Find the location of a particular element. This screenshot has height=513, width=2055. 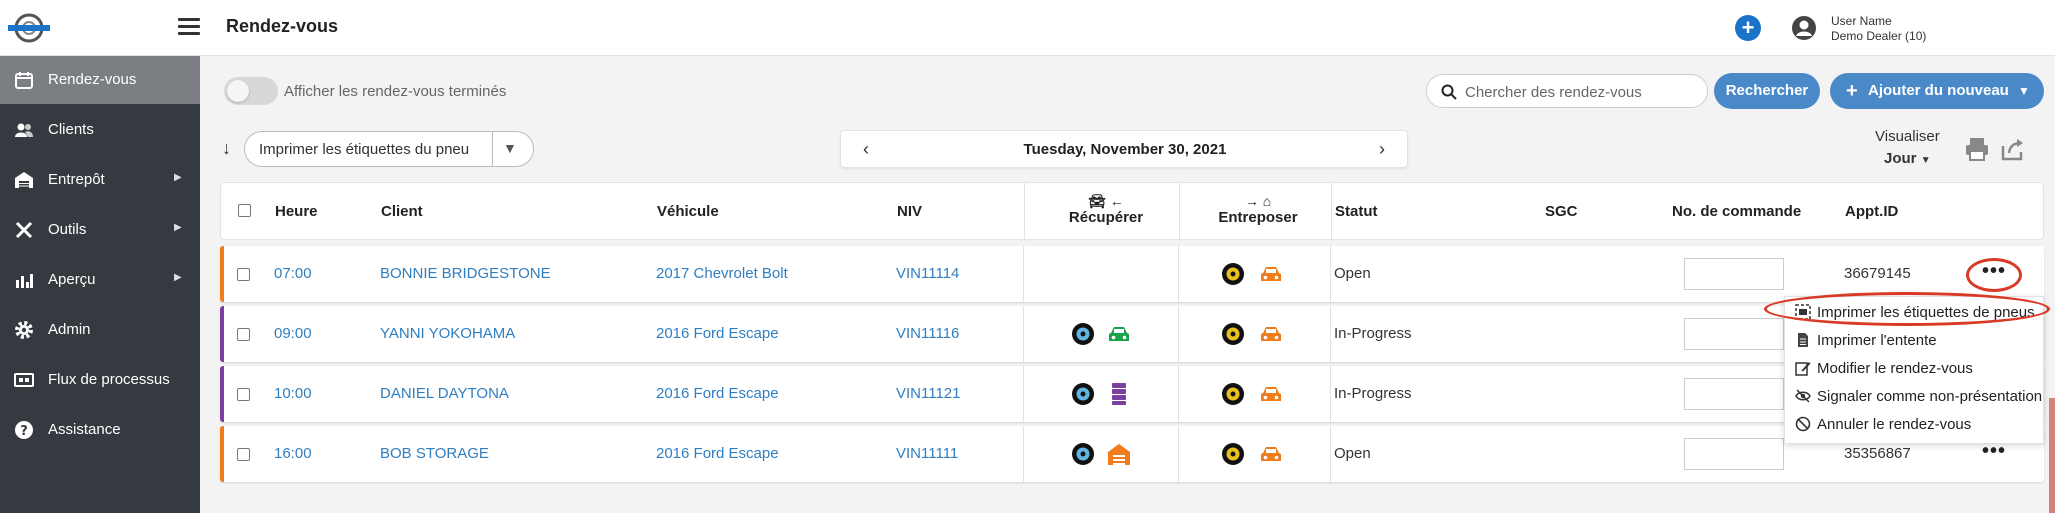

sidebar-item-clients: Clients is located at coordinates (100, 130).